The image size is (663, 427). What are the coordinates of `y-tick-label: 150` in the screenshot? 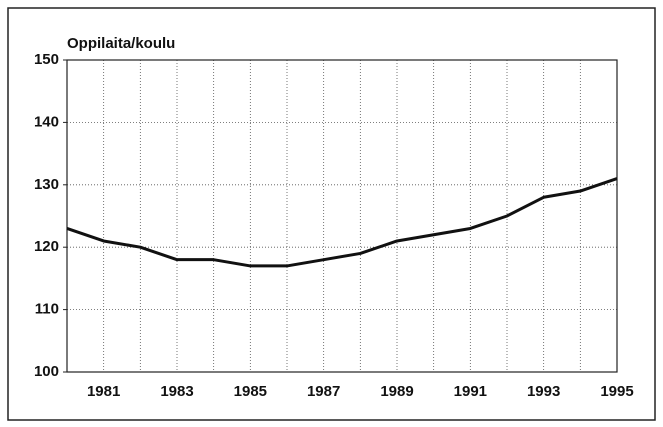 It's located at (46, 59).